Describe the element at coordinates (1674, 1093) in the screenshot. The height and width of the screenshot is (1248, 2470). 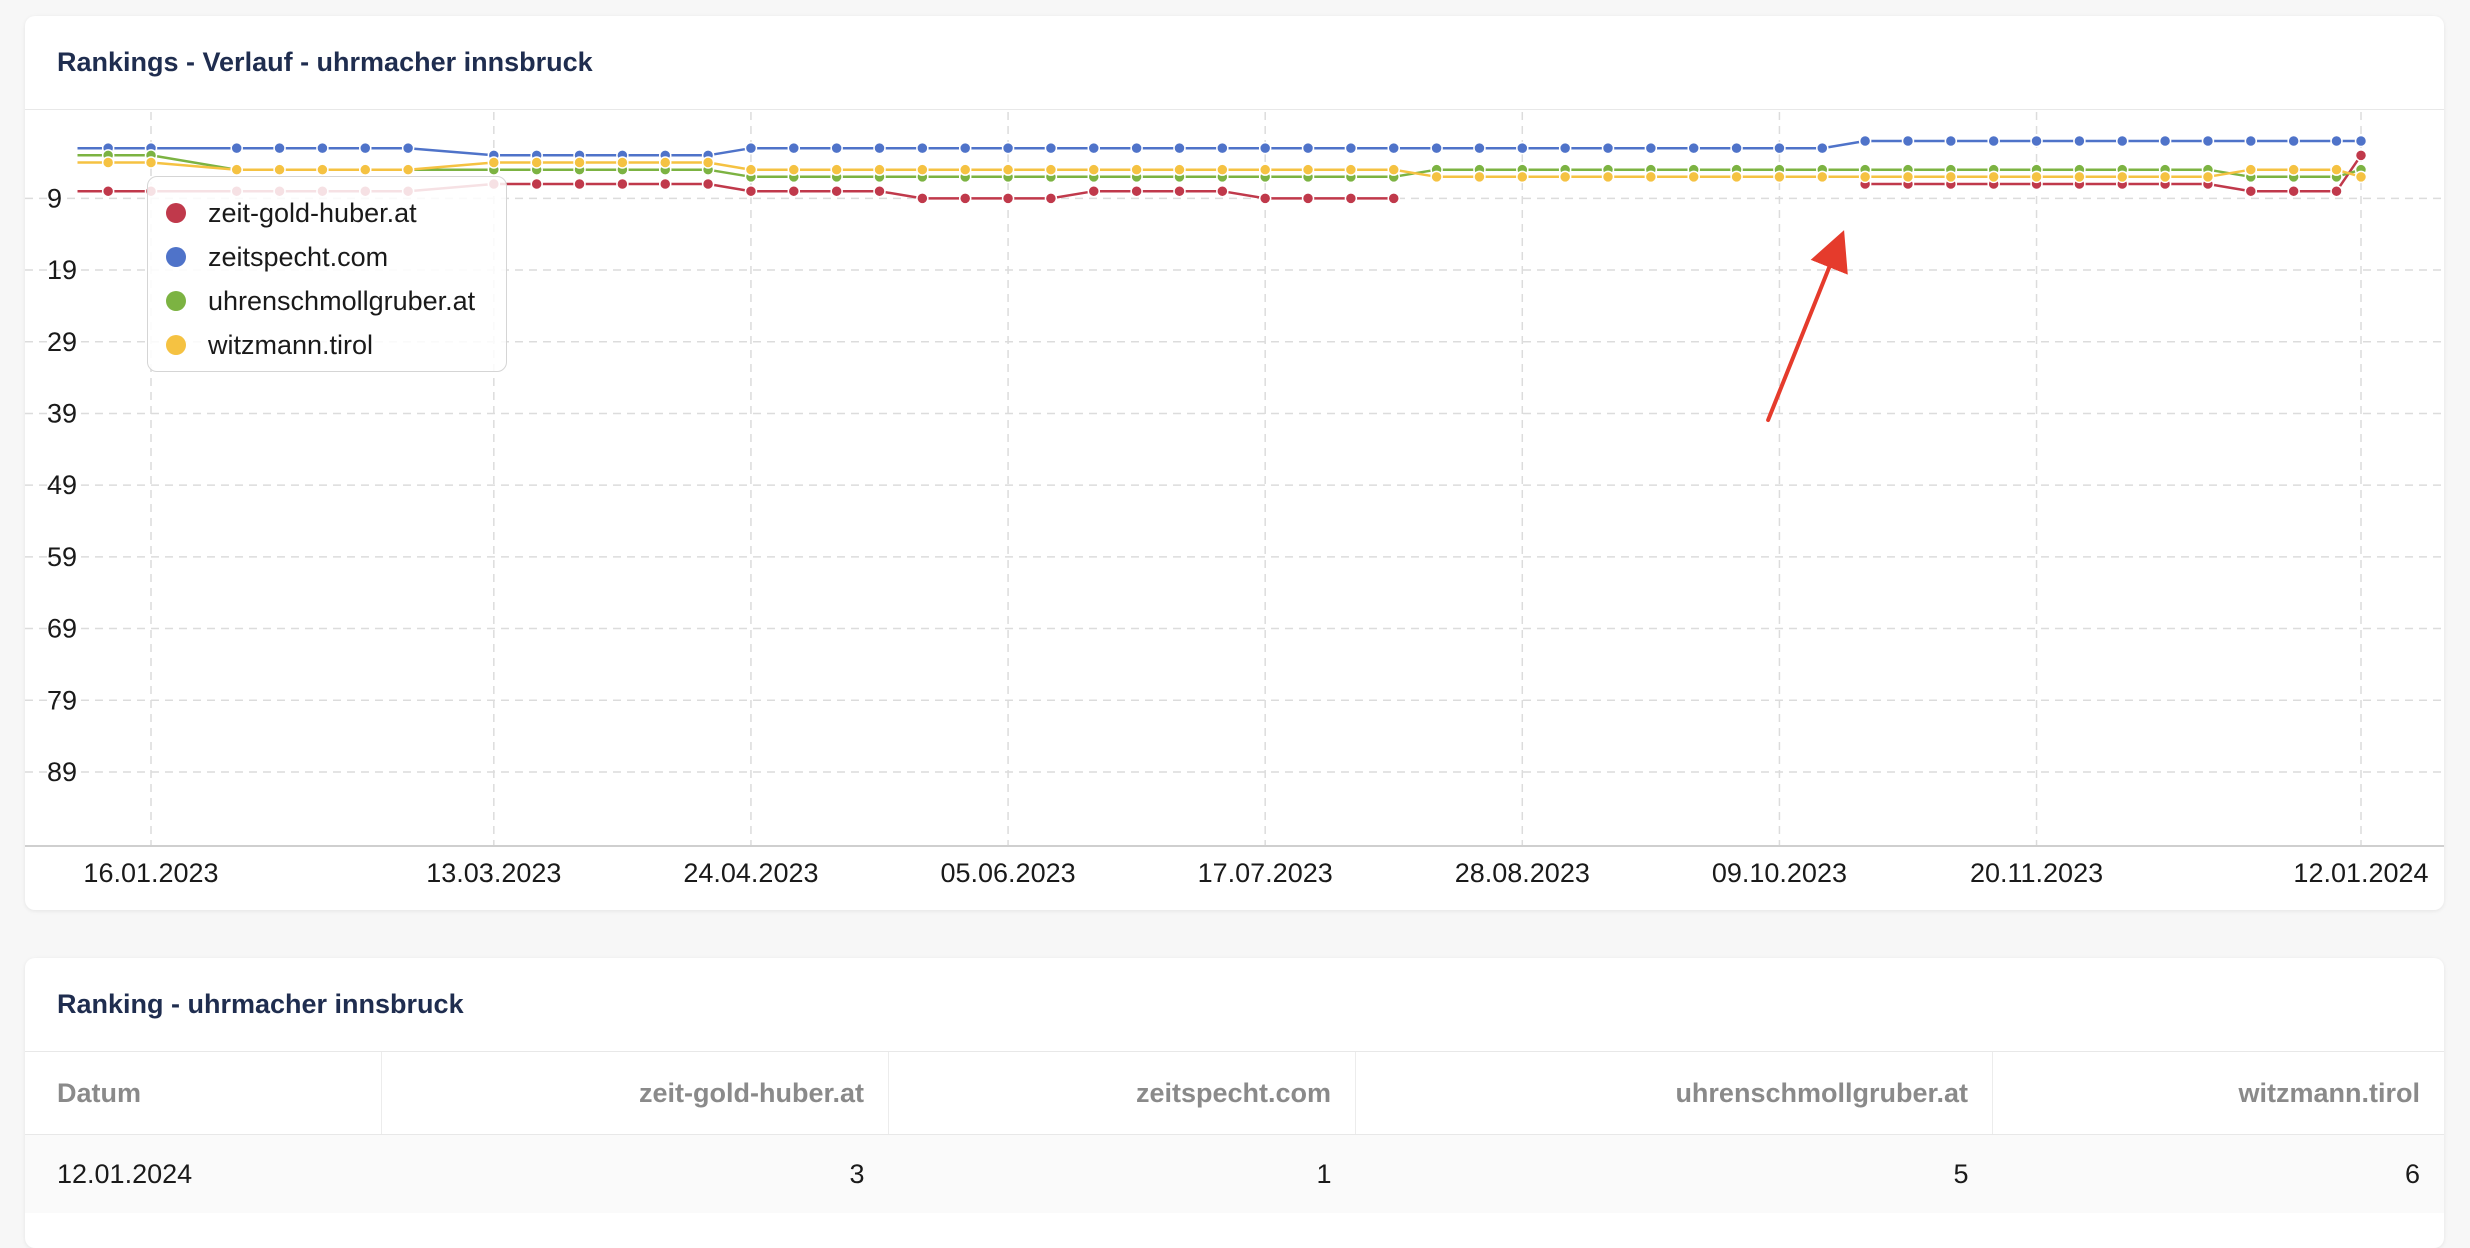
I see `column-header-uhrenschmollgruber: uhrenschmollgruber.at` at that location.